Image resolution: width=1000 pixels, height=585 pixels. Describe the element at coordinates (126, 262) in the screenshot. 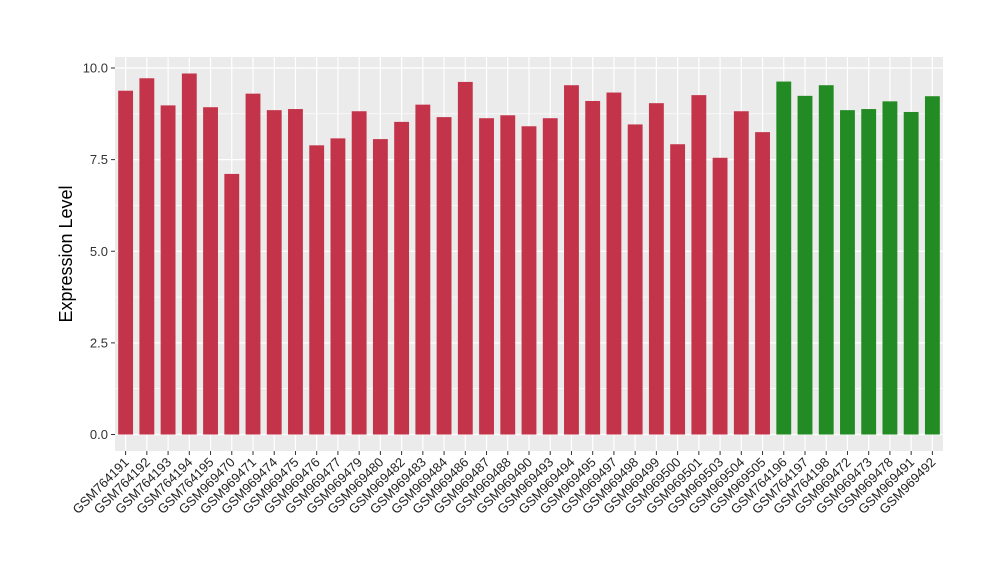

I see `bar-GSM764191` at that location.